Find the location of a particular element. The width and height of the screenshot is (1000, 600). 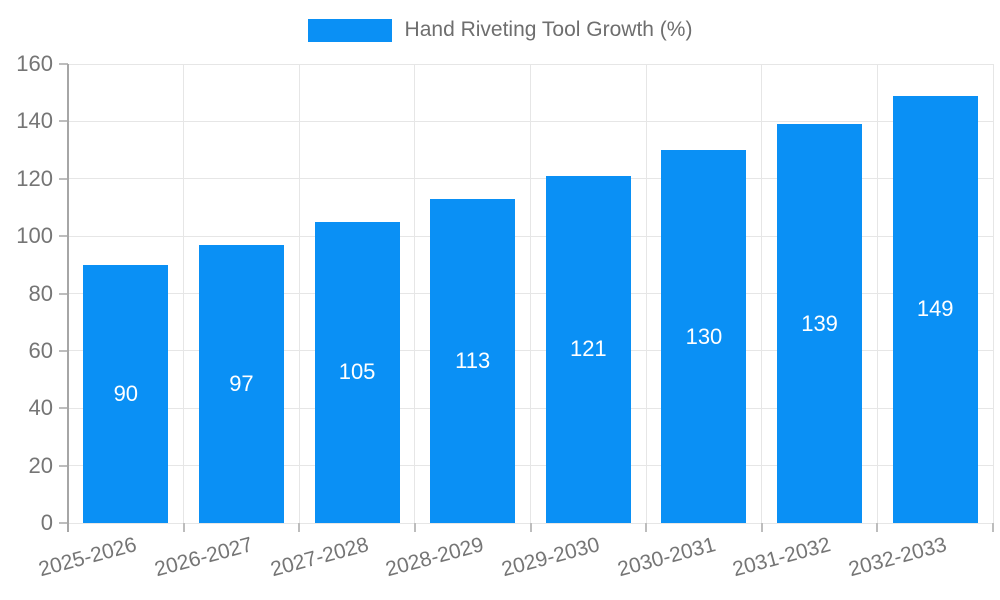

y-tick-label: 60 is located at coordinates (40, 350).